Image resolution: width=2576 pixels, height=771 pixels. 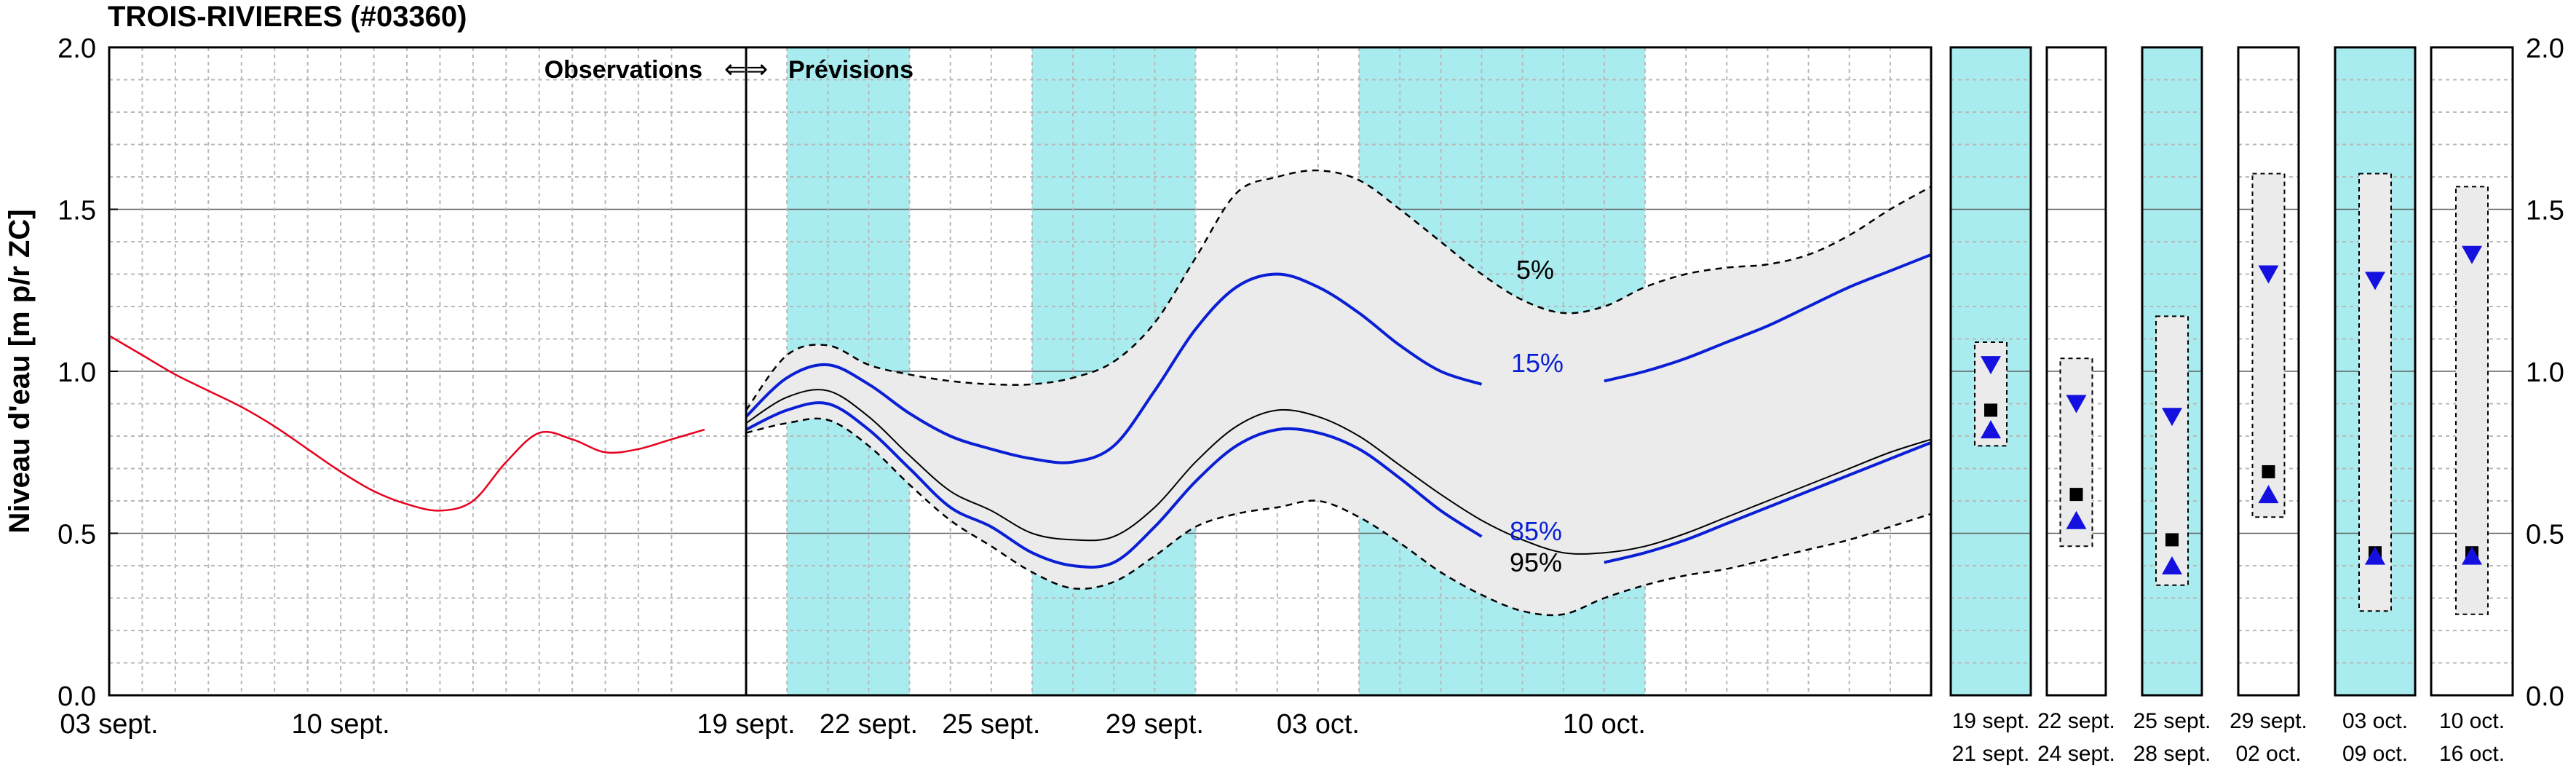 I want to click on label-p95: 95%, so click(x=1536, y=562).